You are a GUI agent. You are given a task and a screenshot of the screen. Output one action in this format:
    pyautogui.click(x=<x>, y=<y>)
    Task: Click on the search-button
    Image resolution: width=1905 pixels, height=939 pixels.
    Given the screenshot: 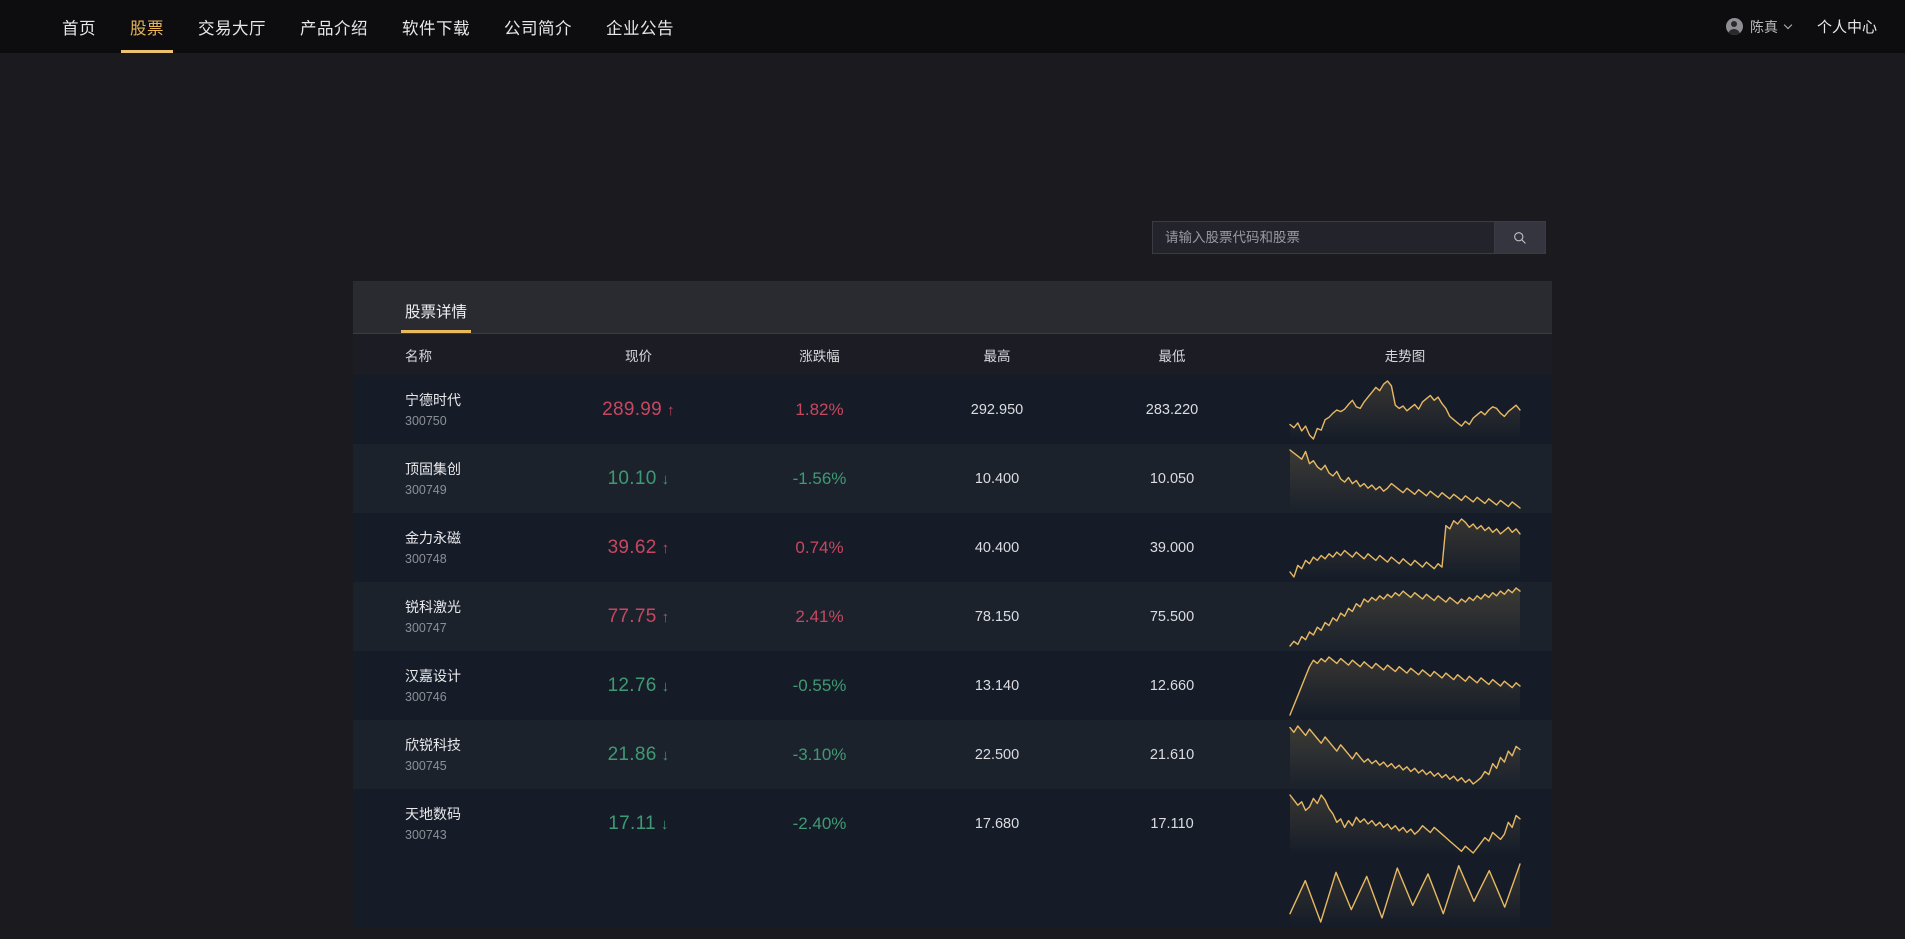 What is the action you would take?
    pyautogui.click(x=1520, y=237)
    